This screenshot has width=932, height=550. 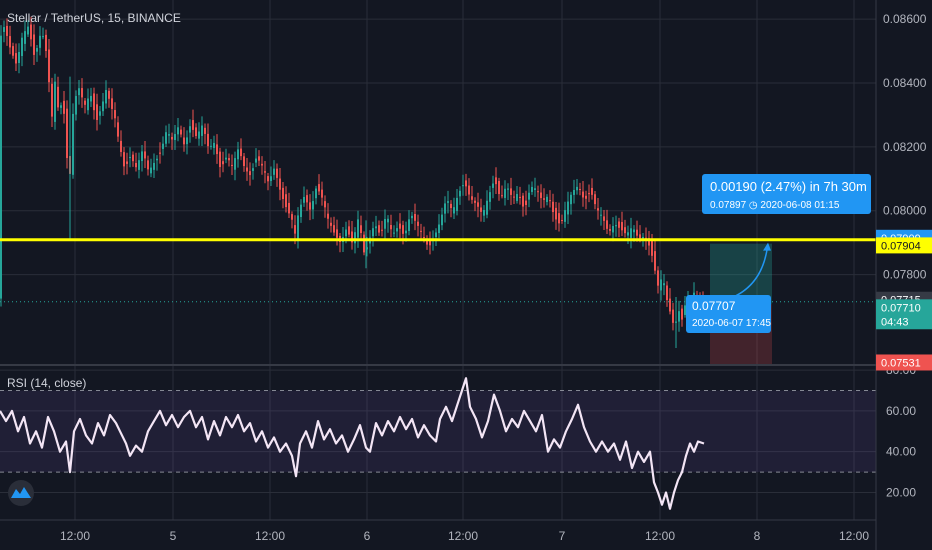 What do you see at coordinates (775, 205) in the screenshot?
I see `measure-target-detail: 0.07897 ◷ 2020-06-08 01:15` at bounding box center [775, 205].